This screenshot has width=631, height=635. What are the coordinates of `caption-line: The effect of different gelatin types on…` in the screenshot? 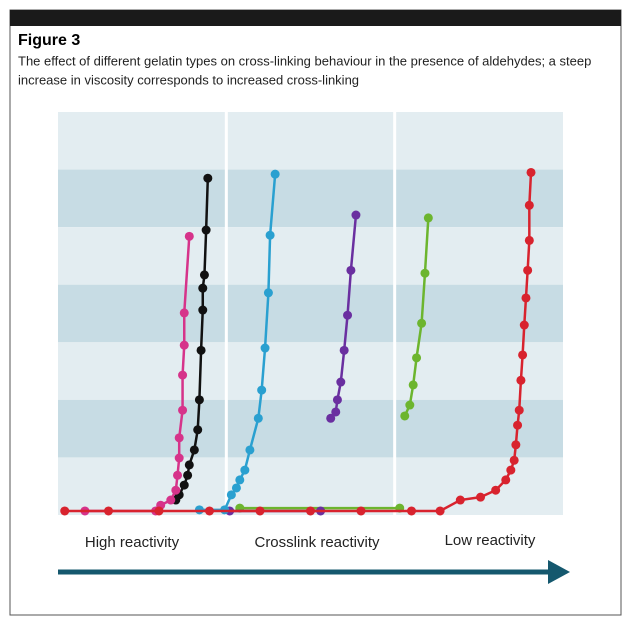 It's located at (304, 60).